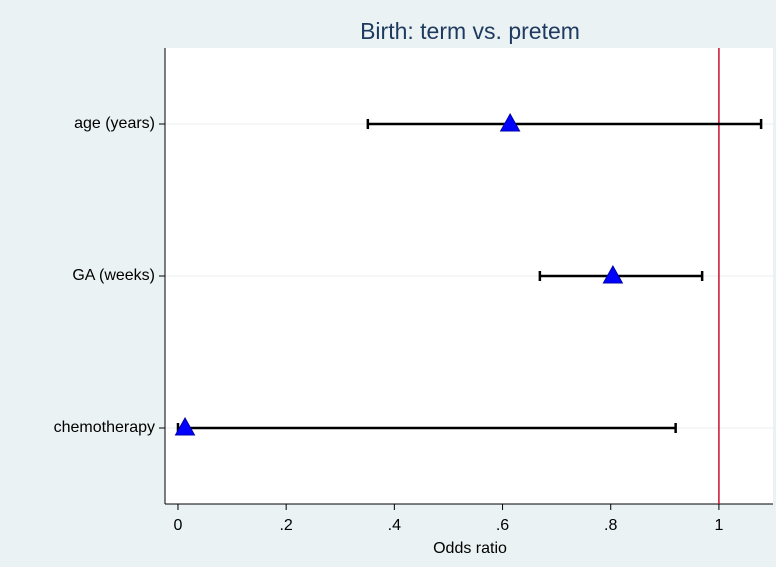  What do you see at coordinates (470, 548) in the screenshot?
I see `x-axis-label: Odds ratio` at bounding box center [470, 548].